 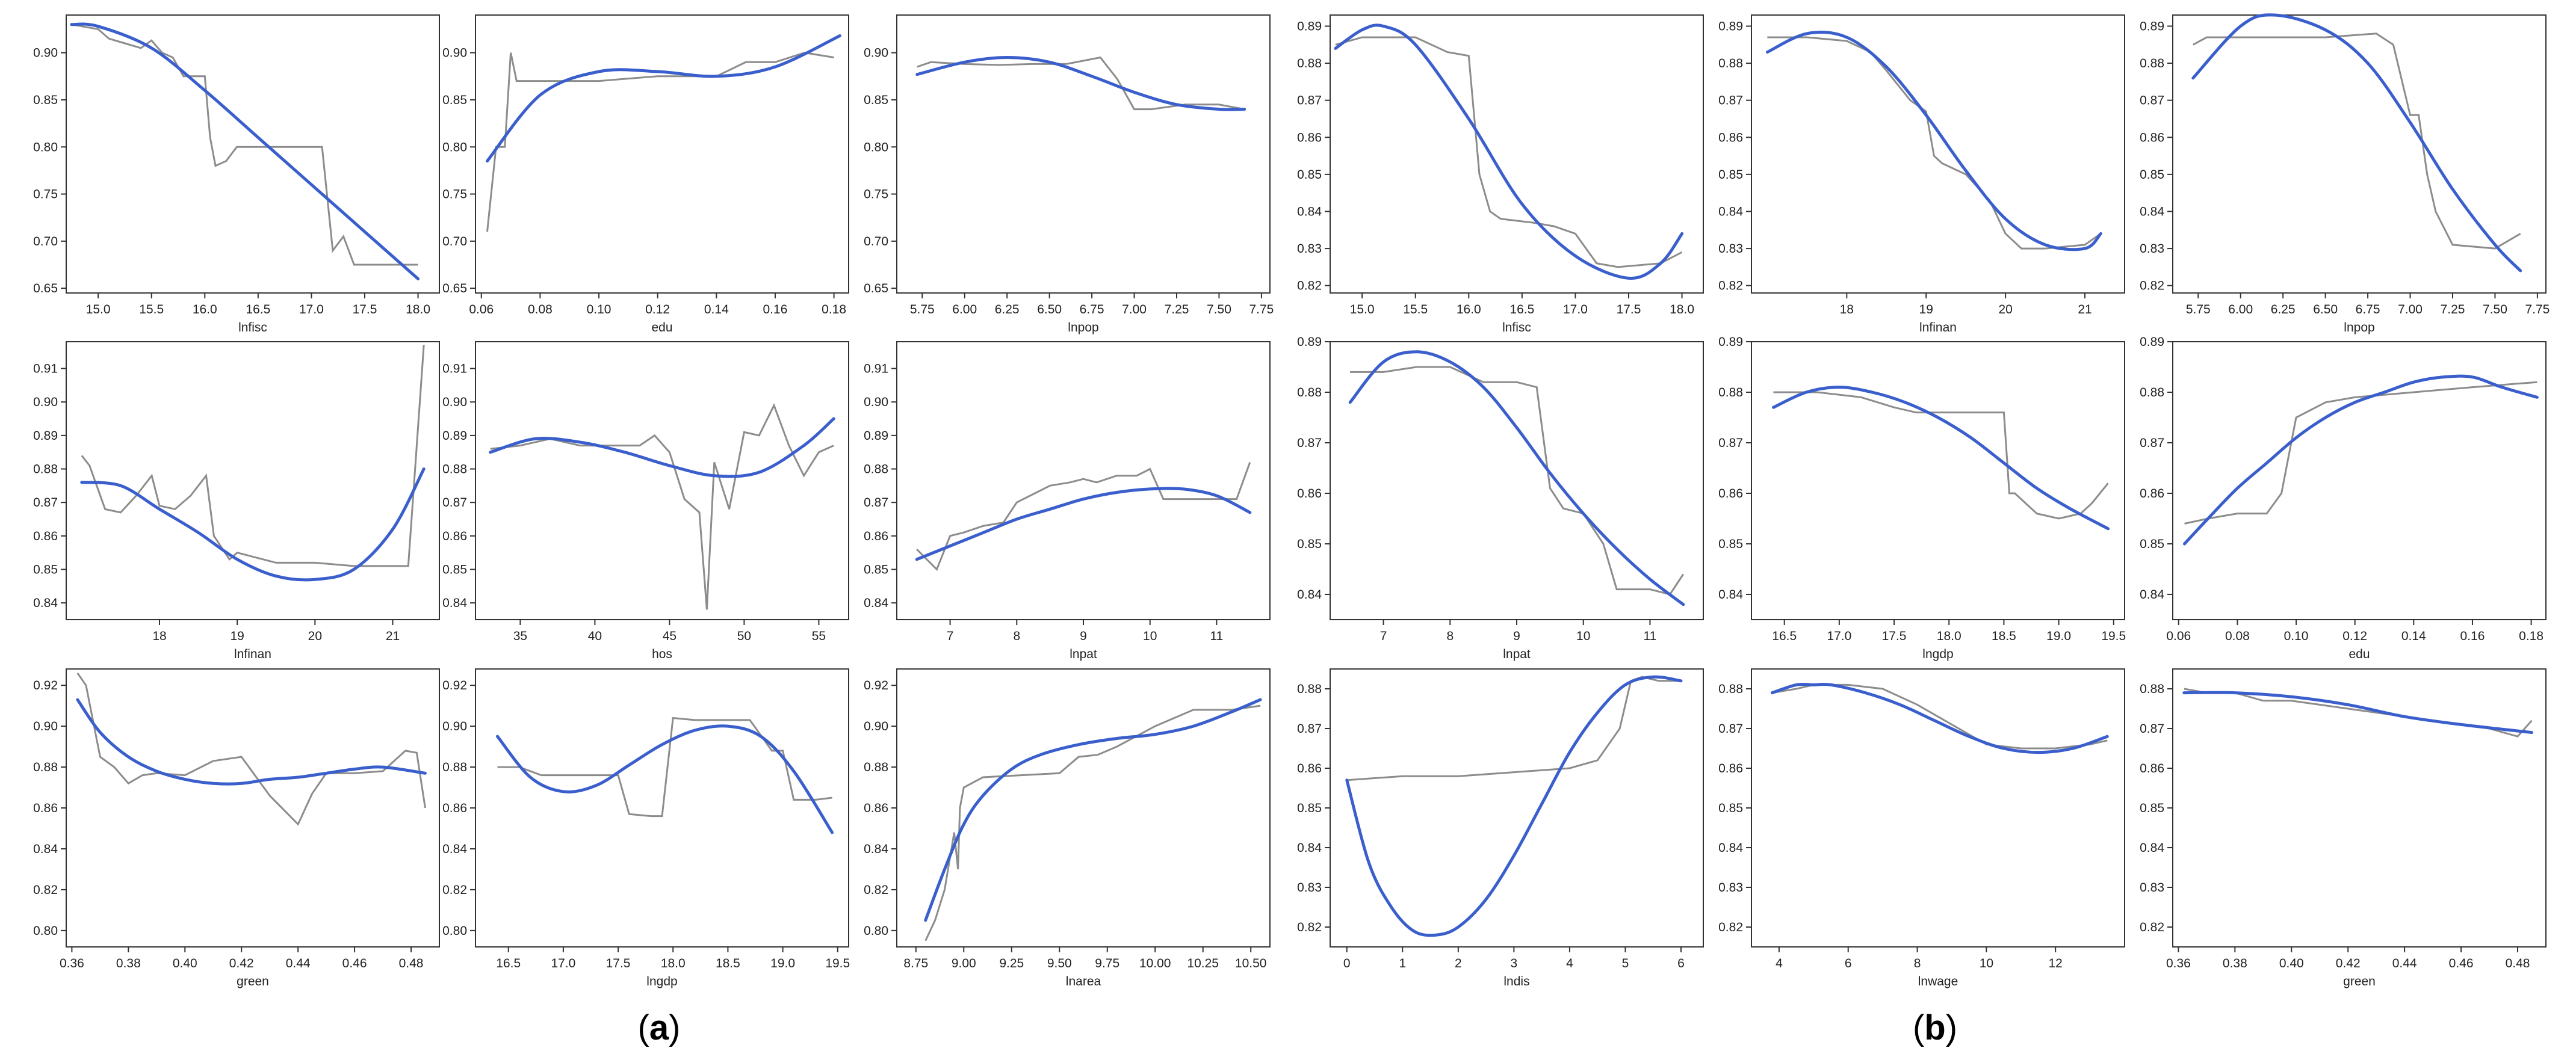 I want to click on x-tick-label: 17.5, so click(x=1629, y=309).